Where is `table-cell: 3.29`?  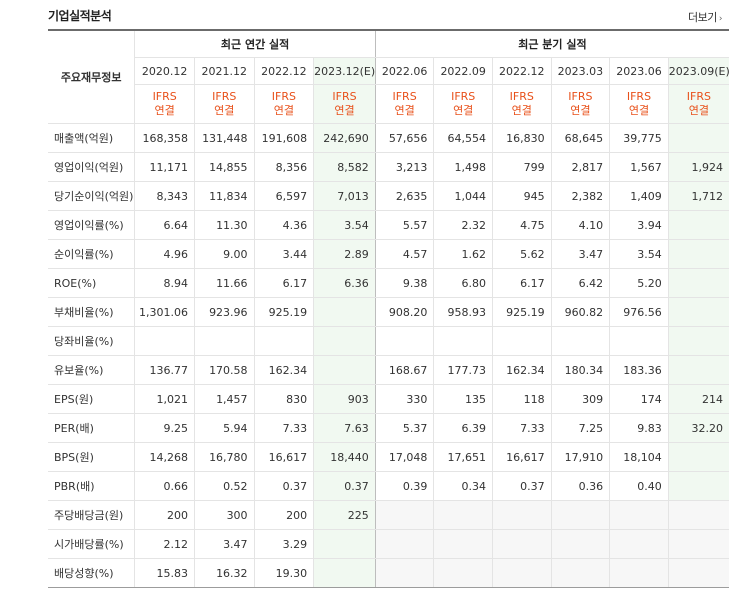 table-cell: 3.29 is located at coordinates (283, 544).